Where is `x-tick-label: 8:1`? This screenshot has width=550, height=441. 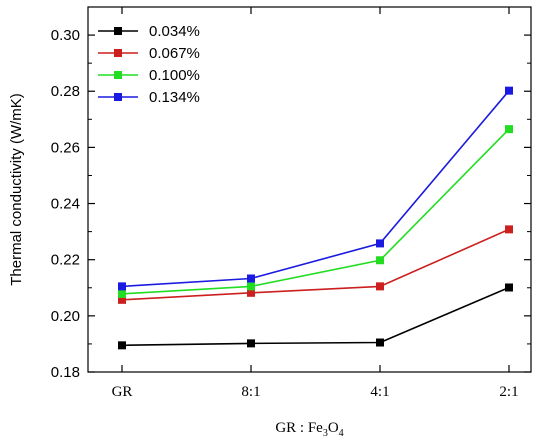
x-tick-label: 8:1 is located at coordinates (250, 392).